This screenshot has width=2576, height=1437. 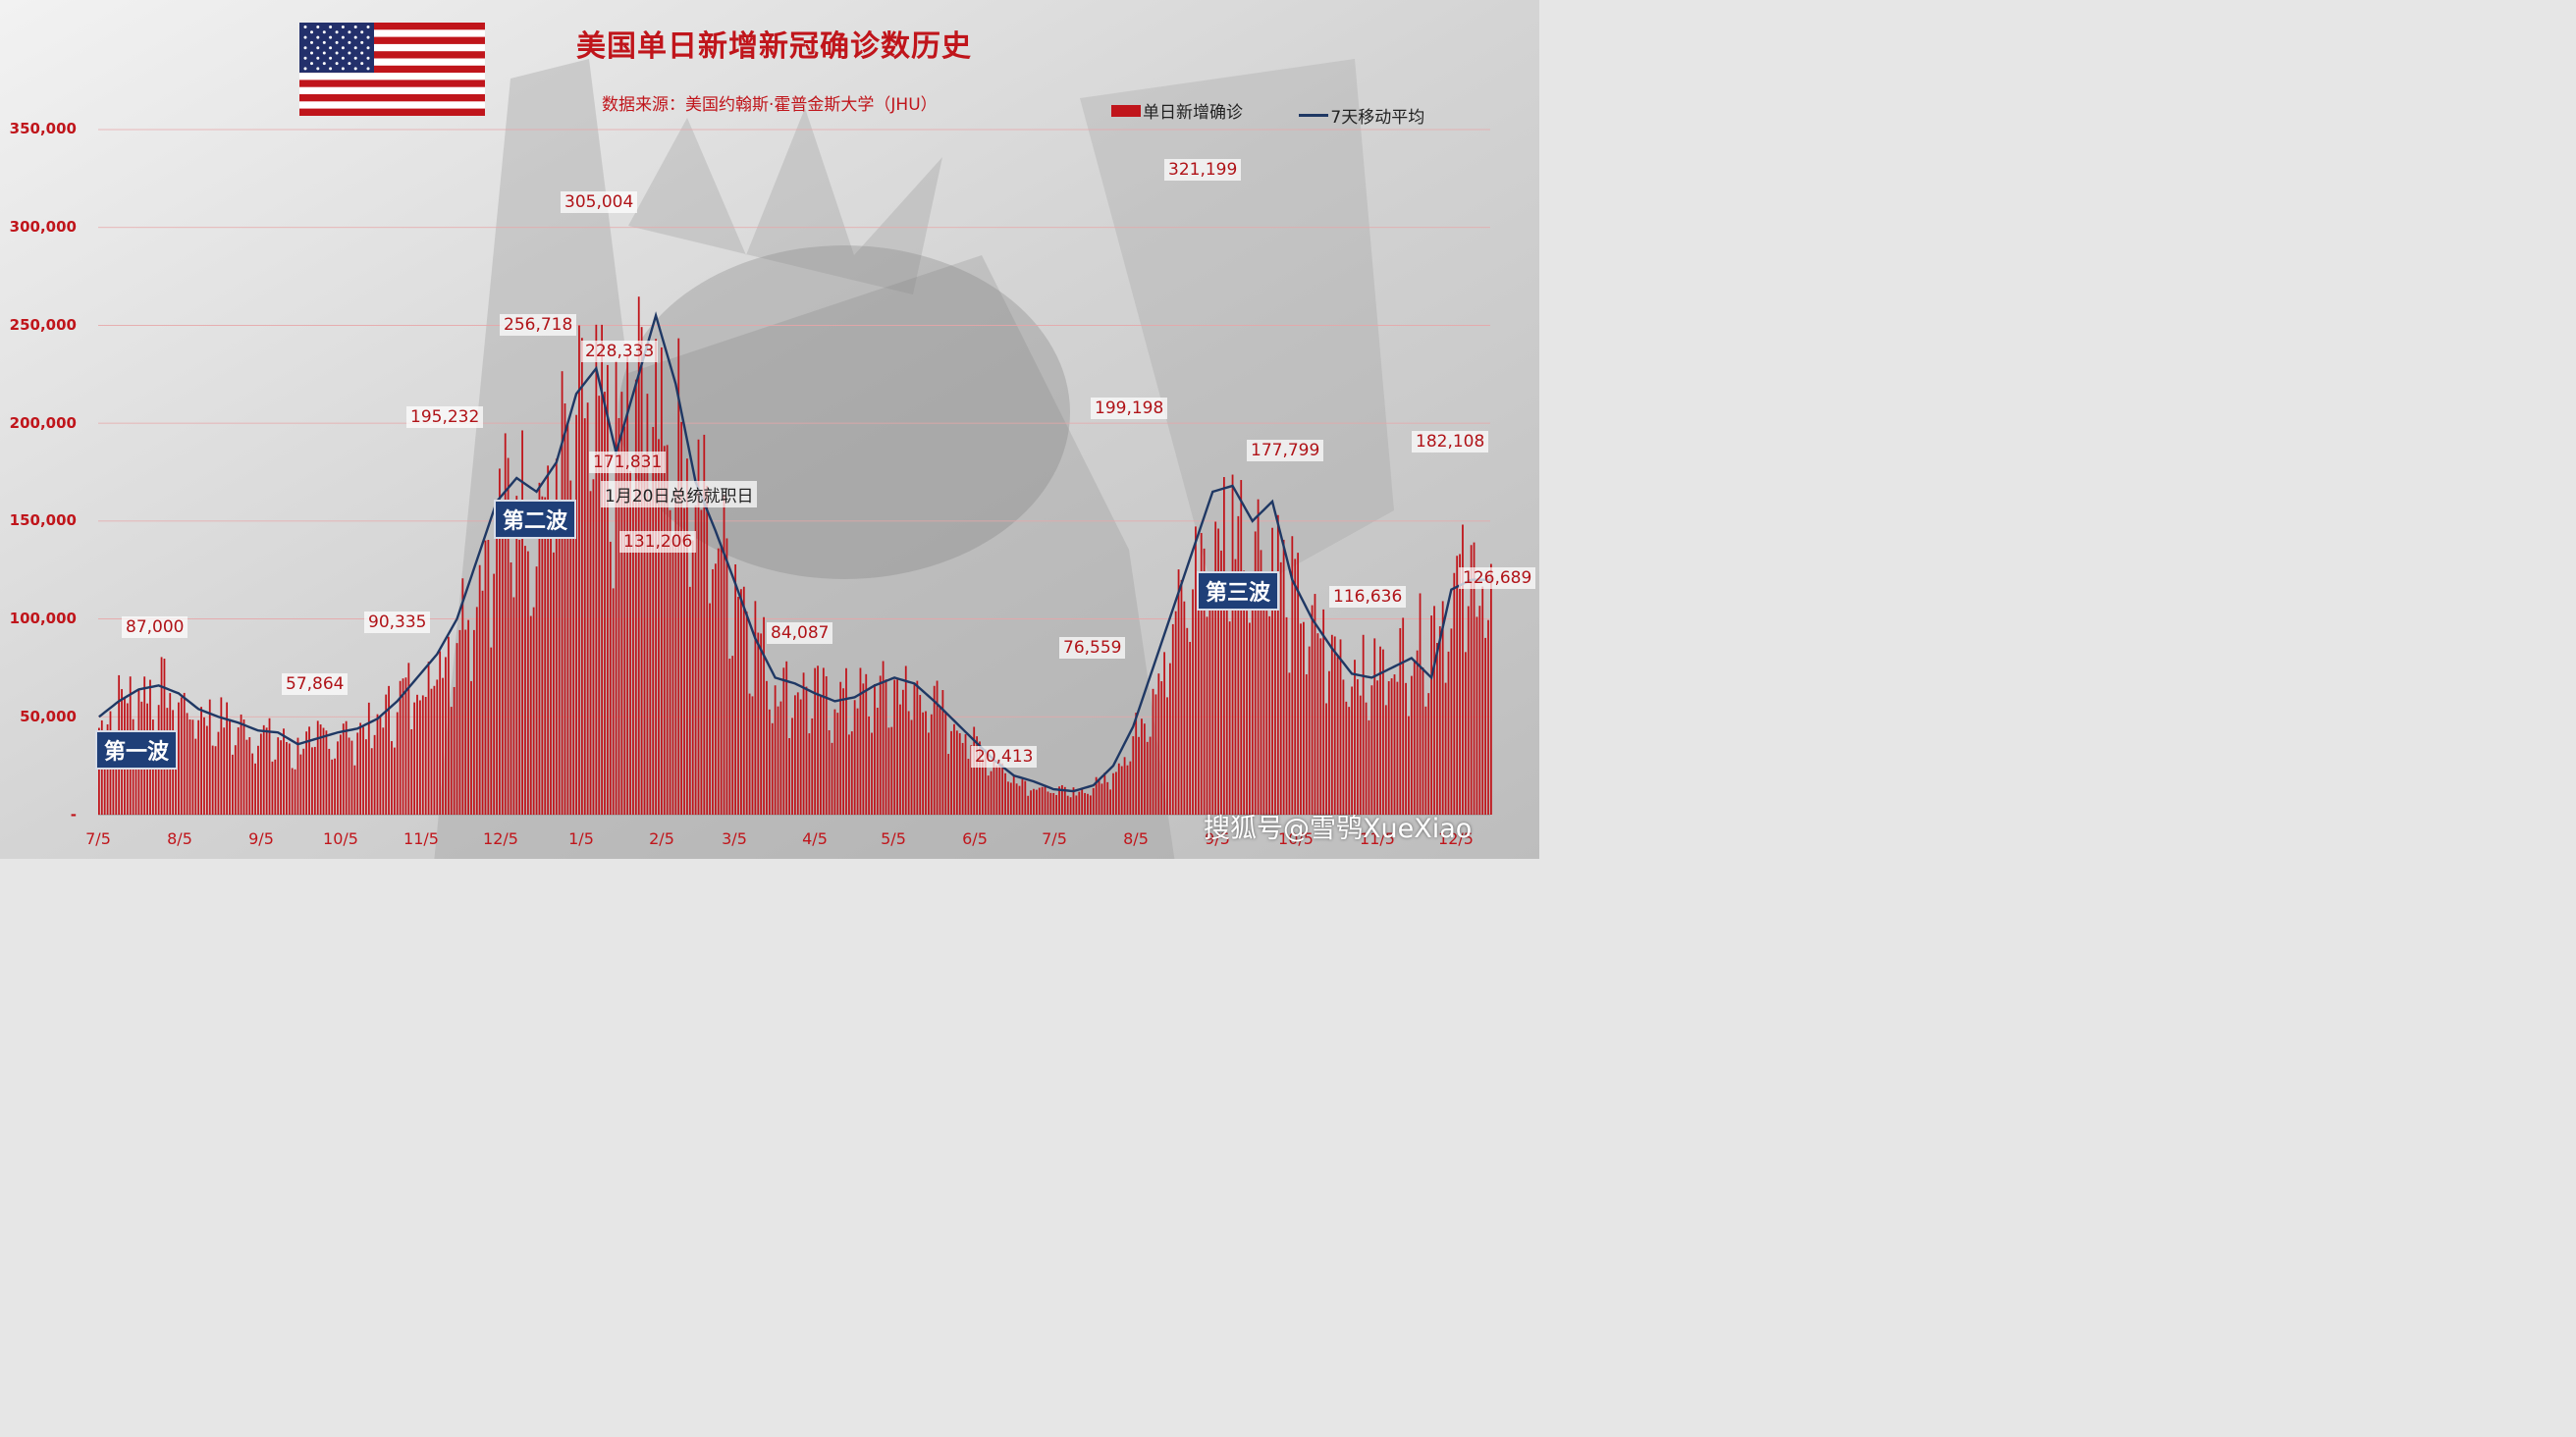 What do you see at coordinates (620, 351) in the screenshot?
I see `data-label: 228,333` at bounding box center [620, 351].